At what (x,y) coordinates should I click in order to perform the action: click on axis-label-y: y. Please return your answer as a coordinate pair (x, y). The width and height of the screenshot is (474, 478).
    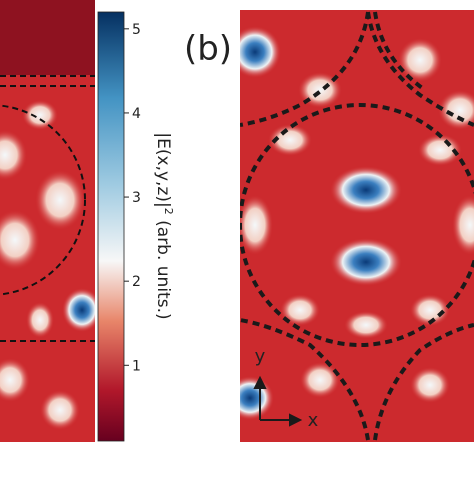
    Looking at the image, I should click on (260, 356).